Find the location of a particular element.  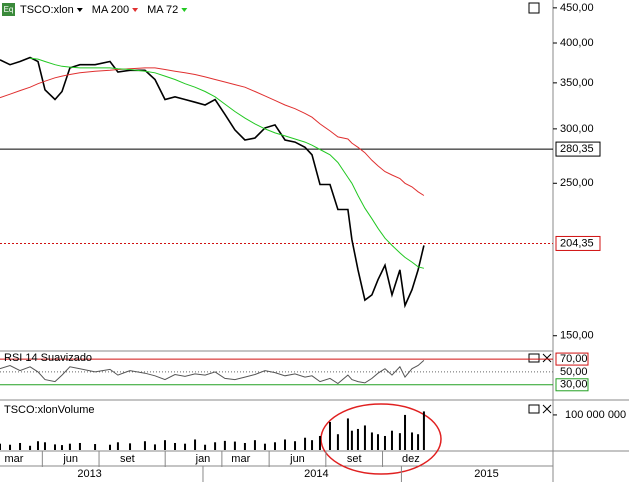

y-tick-label: 100 000 000 is located at coordinates (595, 415).